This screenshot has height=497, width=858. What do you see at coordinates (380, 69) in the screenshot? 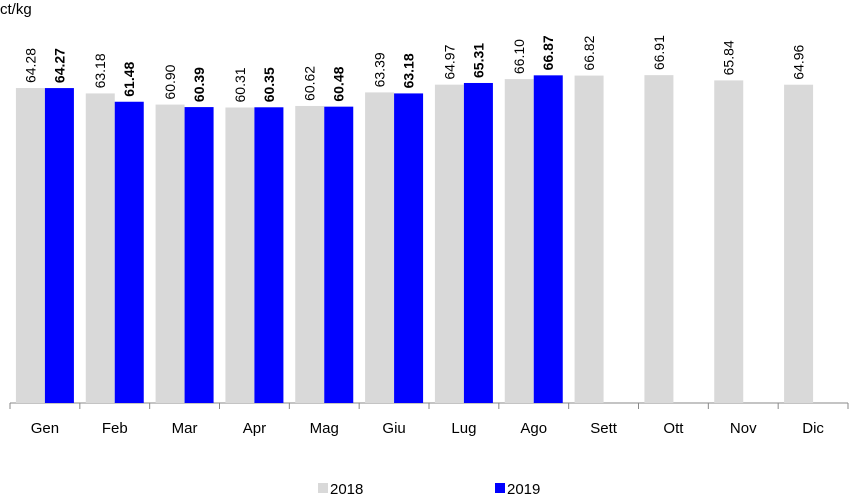
I see `value-label: 63.39` at bounding box center [380, 69].